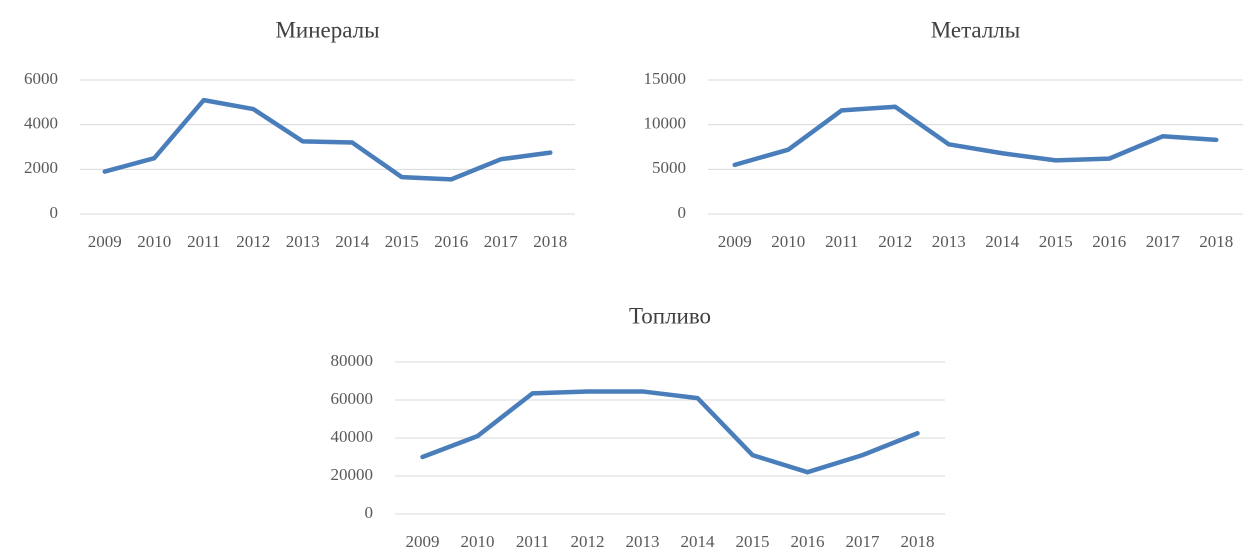 Image resolution: width=1248 pixels, height=549 pixels. Describe the element at coordinates (352, 360) in the screenshot. I see `y-tick-label: 80000` at that location.